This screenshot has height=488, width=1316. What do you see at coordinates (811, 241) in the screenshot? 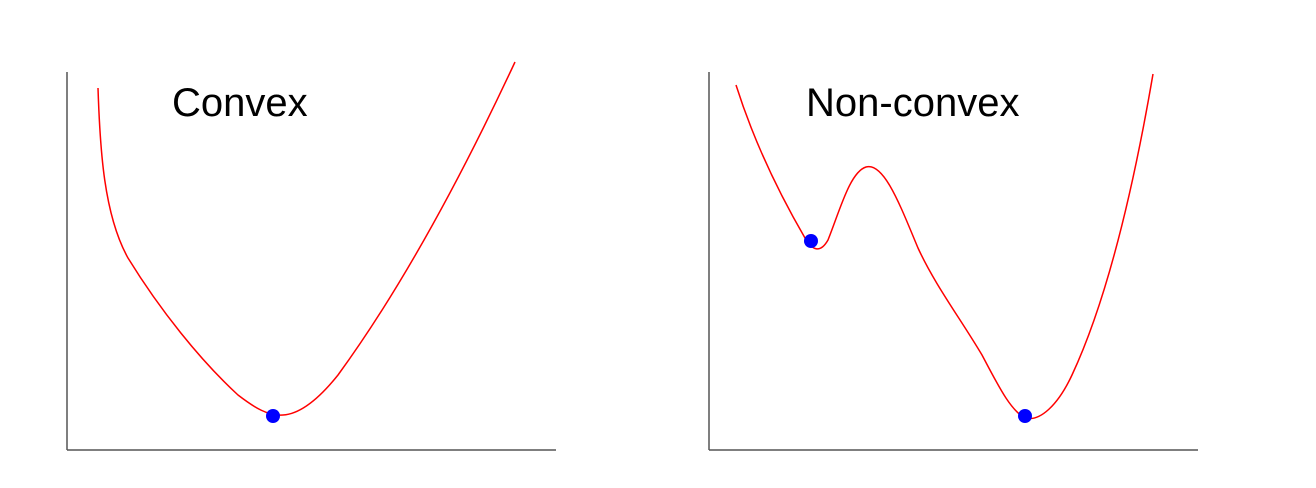
I see `nonconvex-local-minimum-dot` at bounding box center [811, 241].